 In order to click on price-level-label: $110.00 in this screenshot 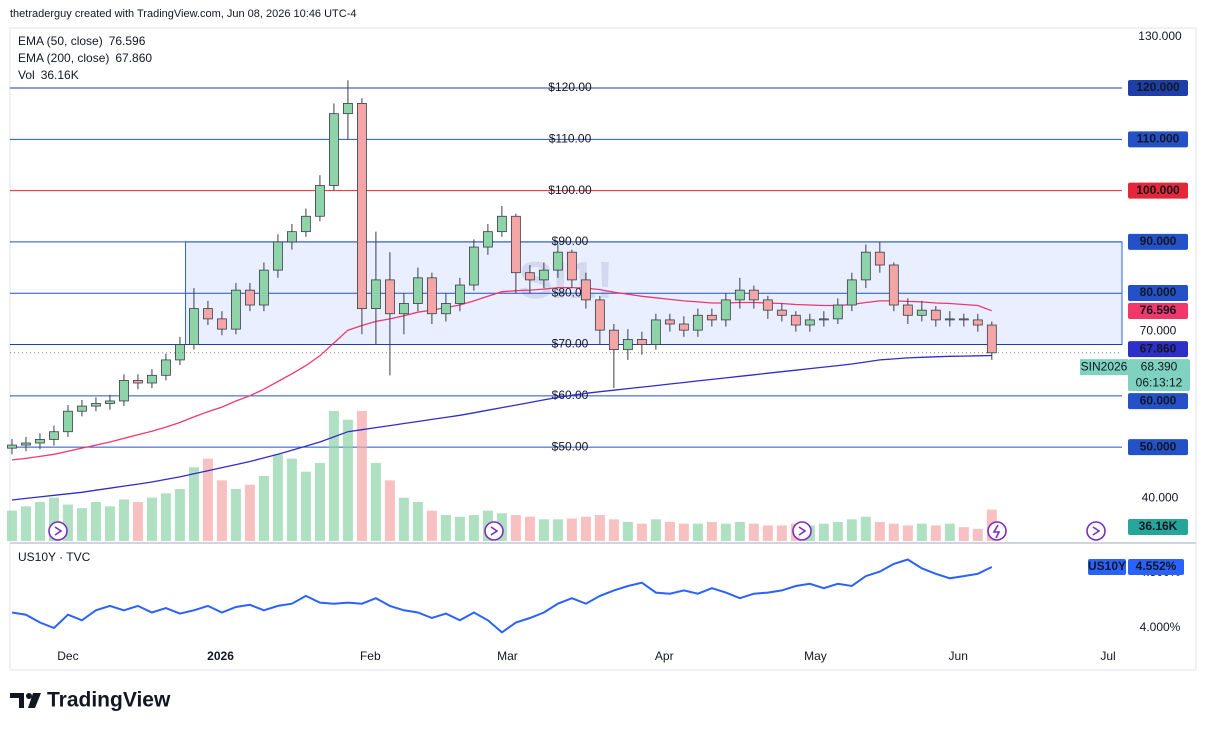, I will do `click(570, 138)`.